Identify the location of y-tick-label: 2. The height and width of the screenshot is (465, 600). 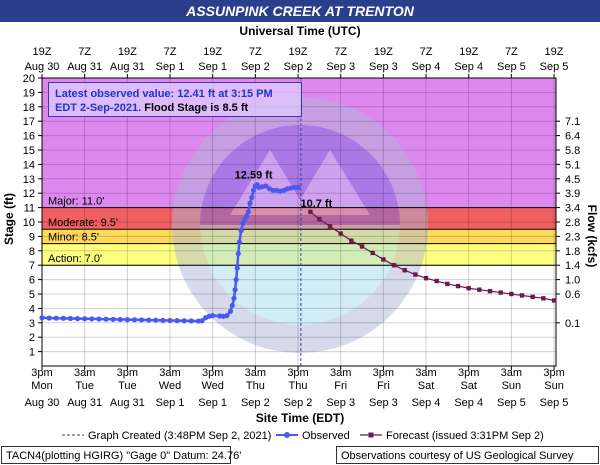
(32, 338).